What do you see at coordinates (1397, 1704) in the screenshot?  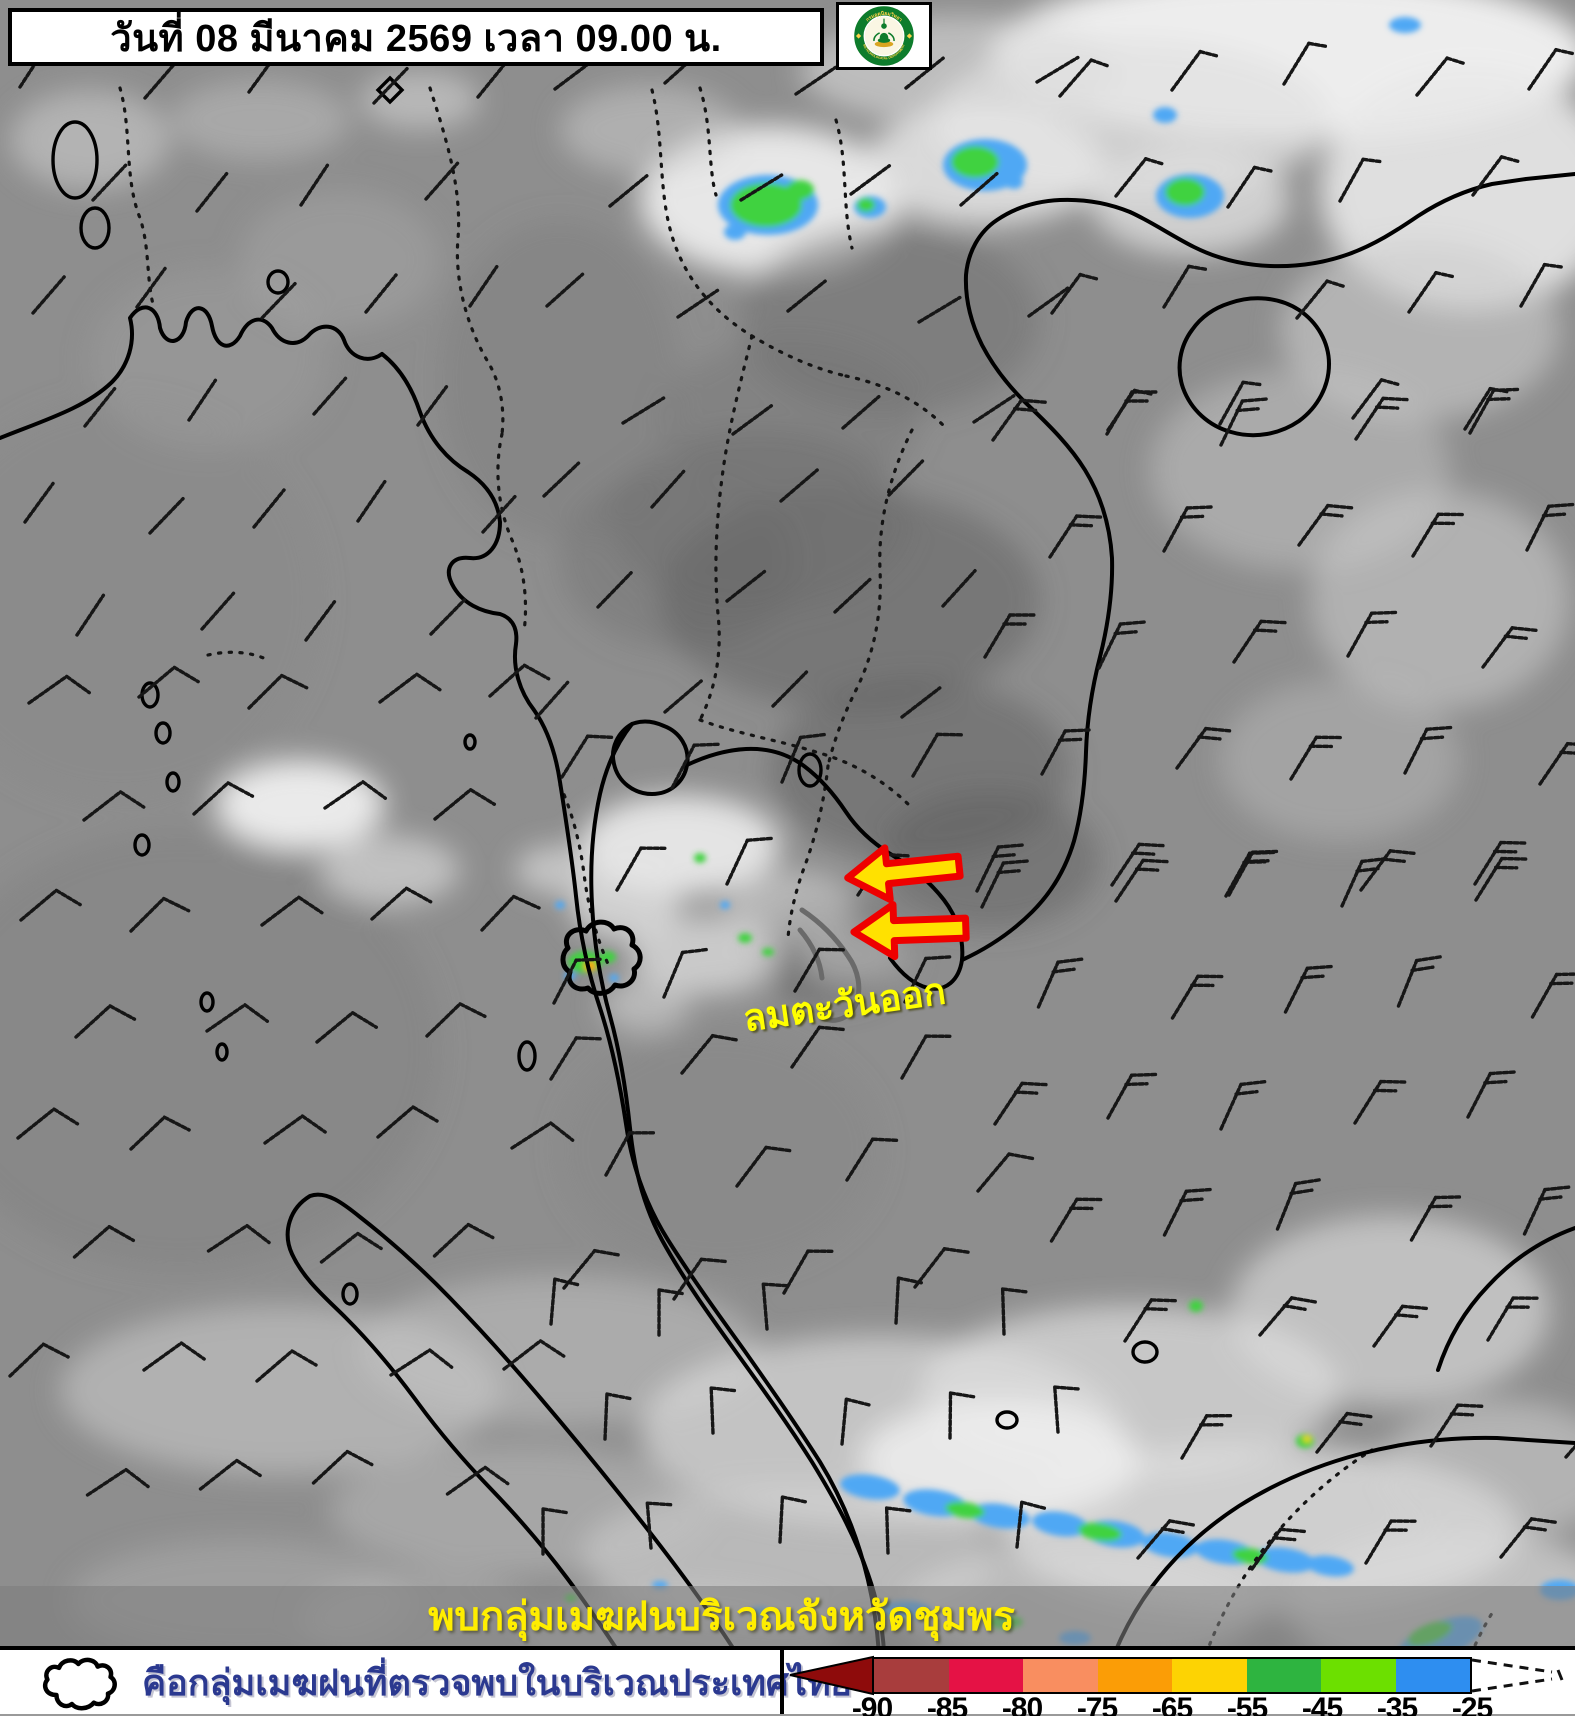 I see `scale-tick-label: -35` at bounding box center [1397, 1704].